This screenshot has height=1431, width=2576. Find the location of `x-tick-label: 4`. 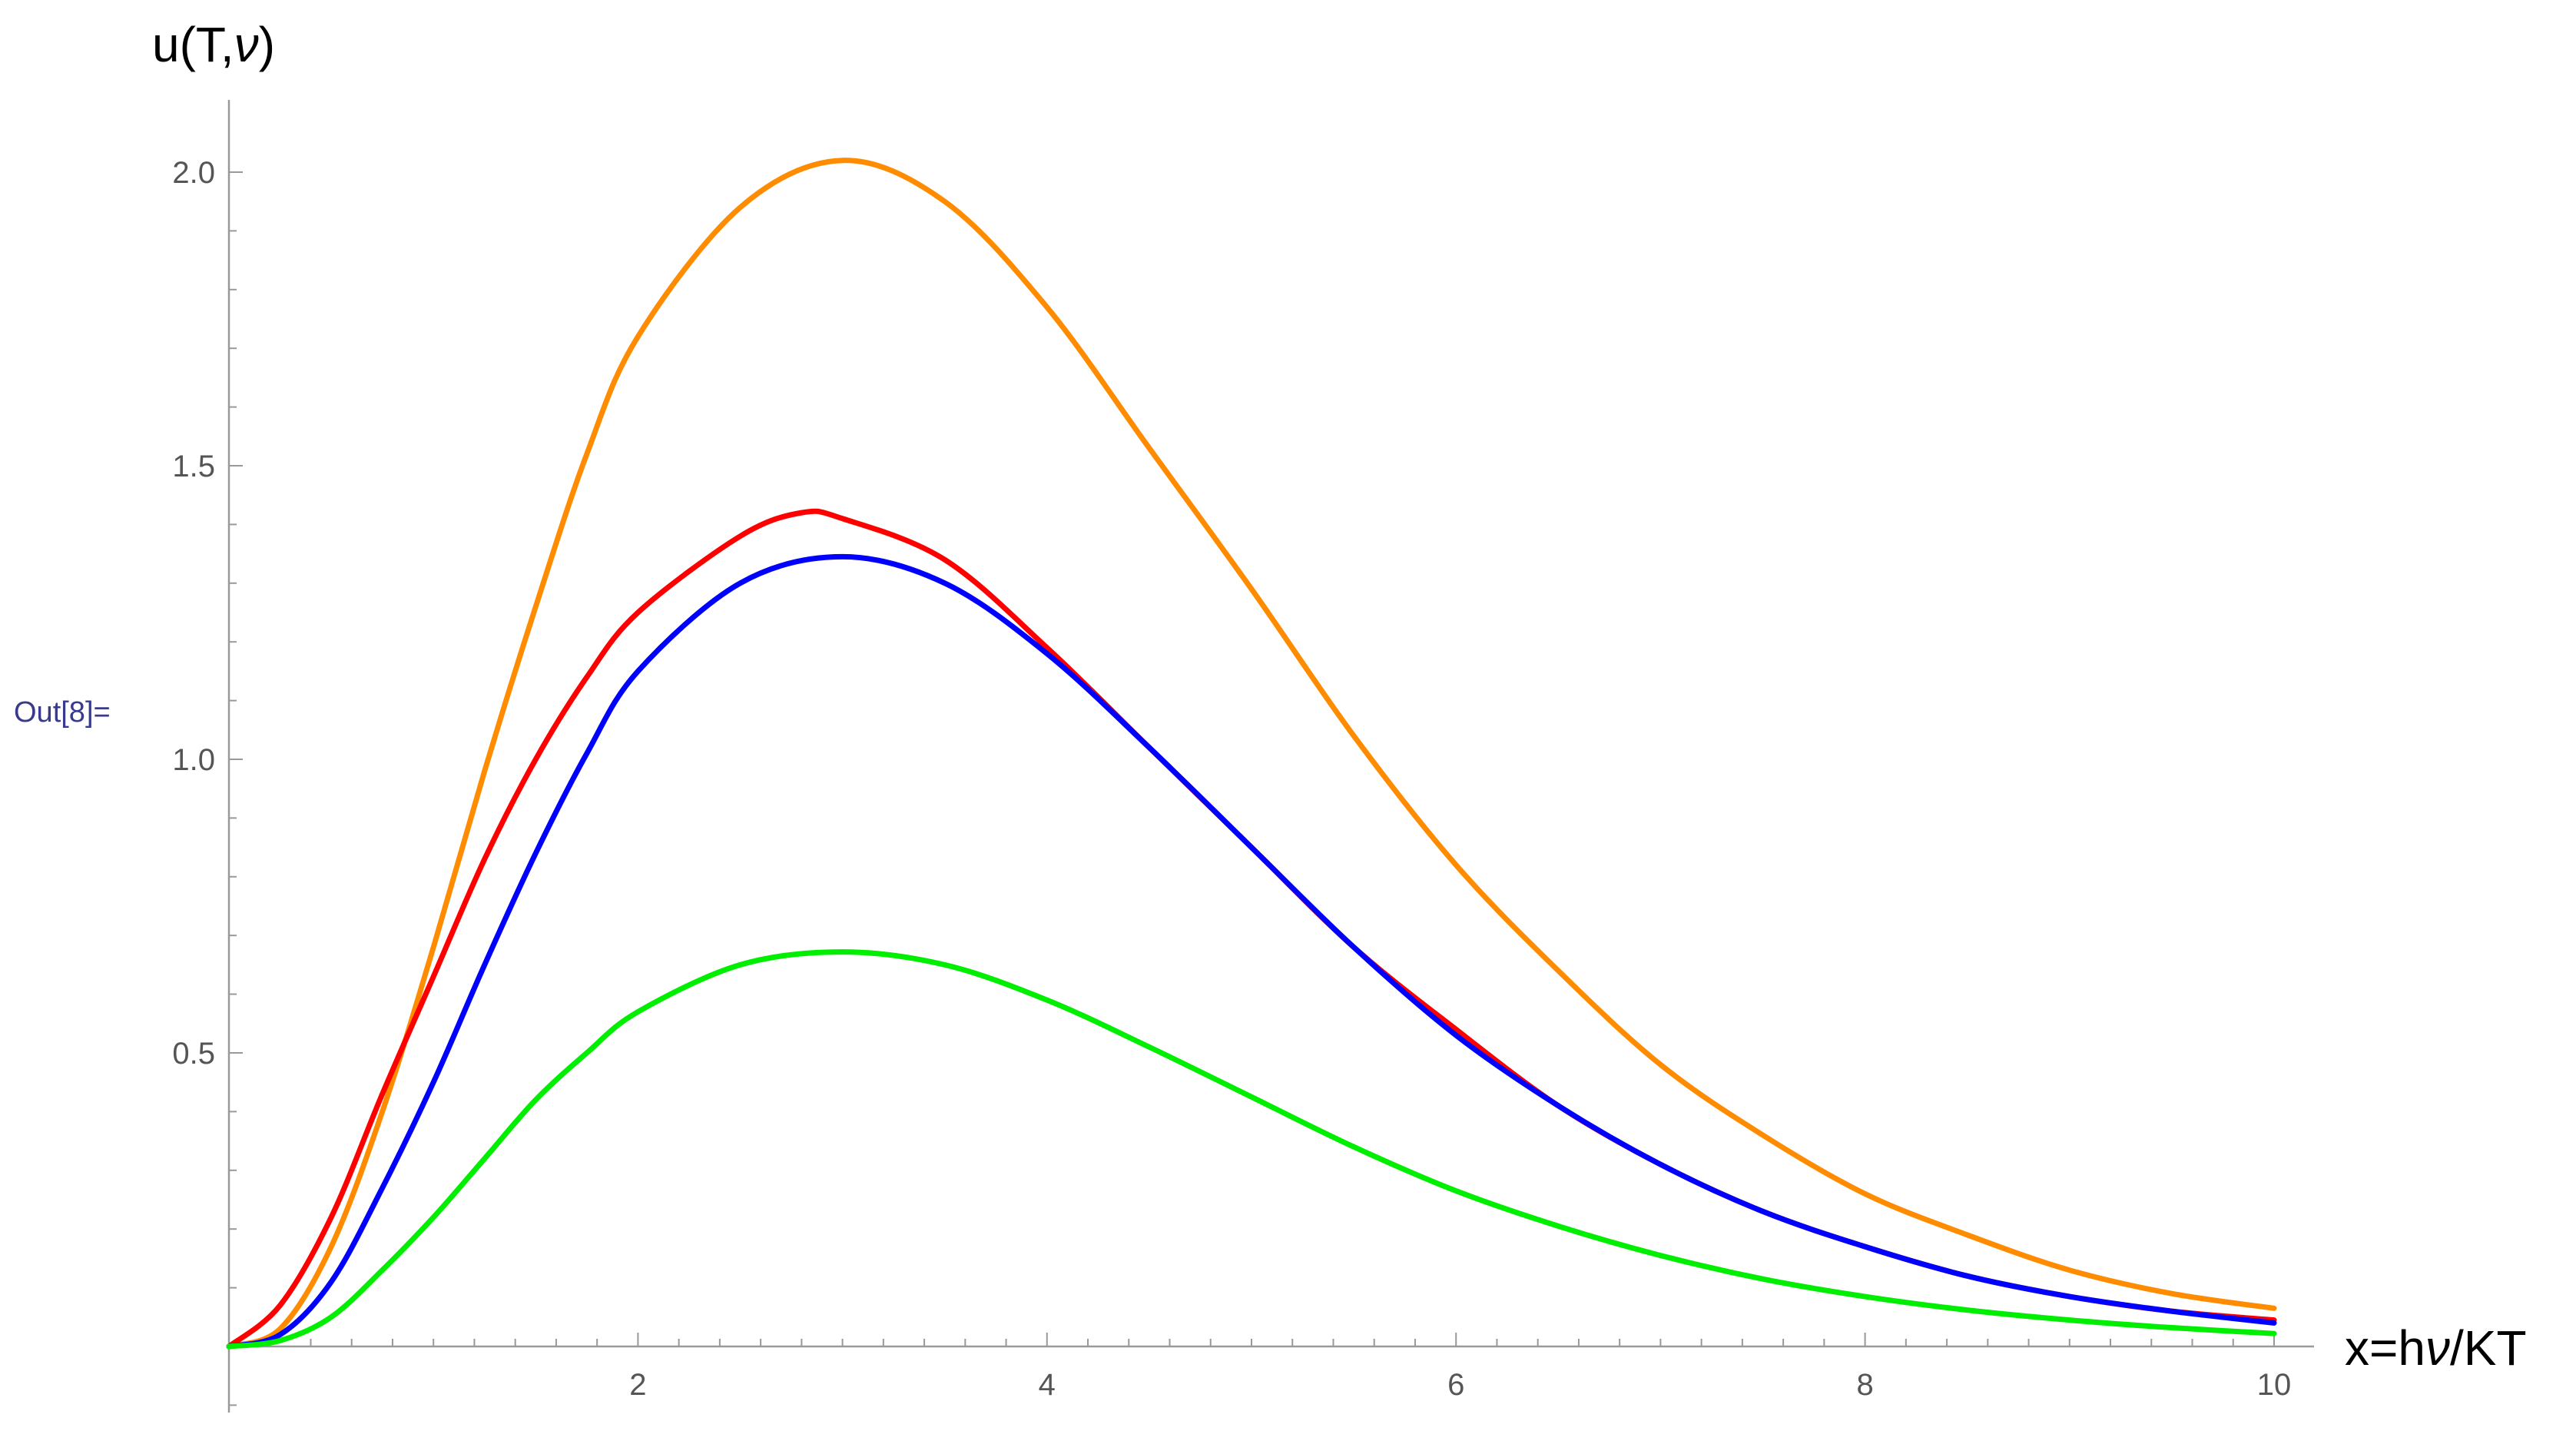

x-tick-label: 4 is located at coordinates (1047, 1385).